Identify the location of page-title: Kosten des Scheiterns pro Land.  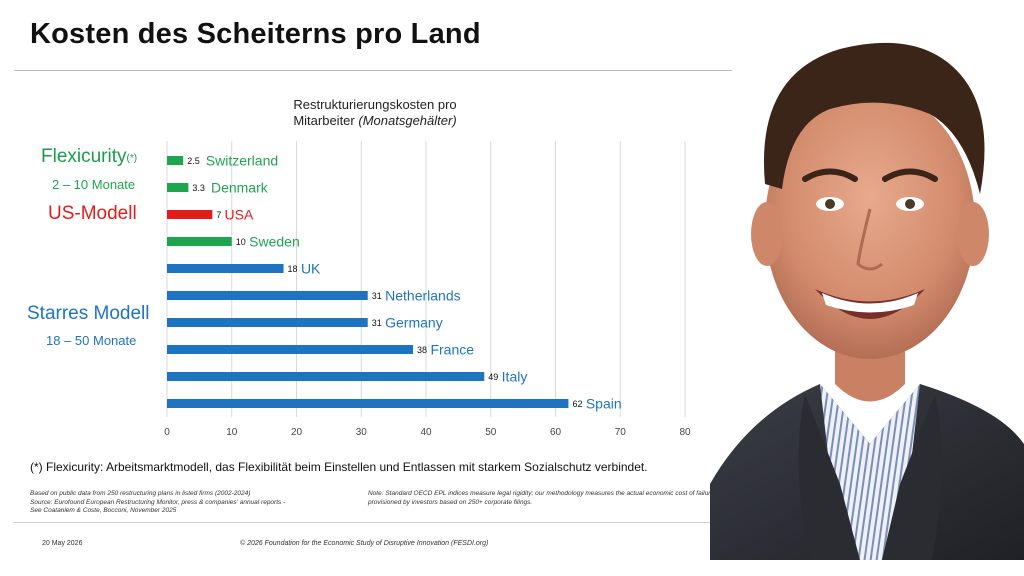
(255, 34).